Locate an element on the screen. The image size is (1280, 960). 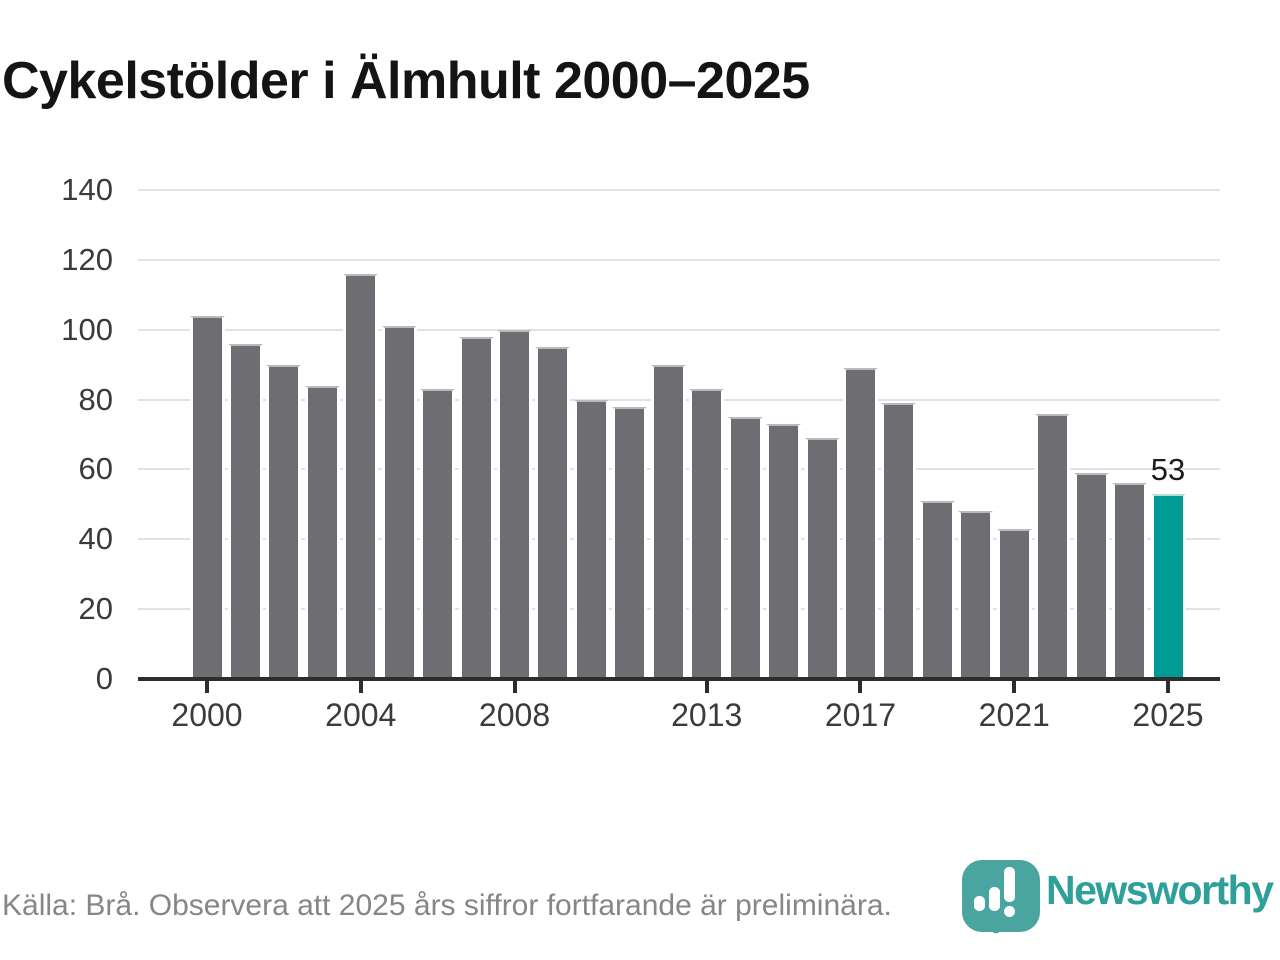
bar-2009 is located at coordinates (553, 513).